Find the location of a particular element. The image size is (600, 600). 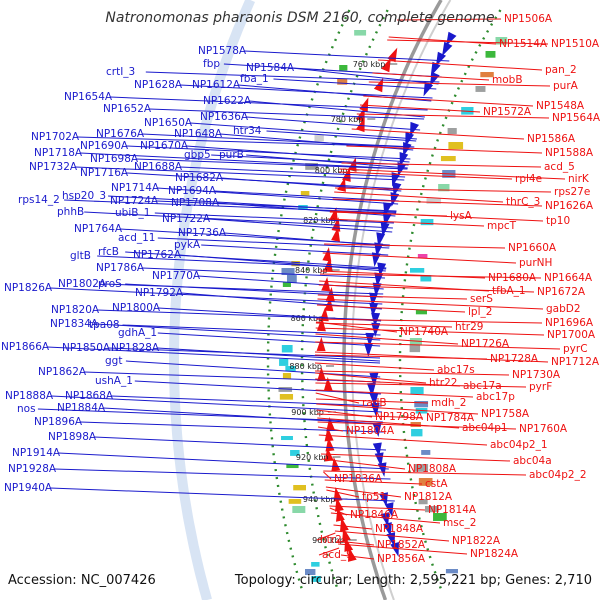

forward-gene-label: NP1862A is located at coordinates (62, 372).